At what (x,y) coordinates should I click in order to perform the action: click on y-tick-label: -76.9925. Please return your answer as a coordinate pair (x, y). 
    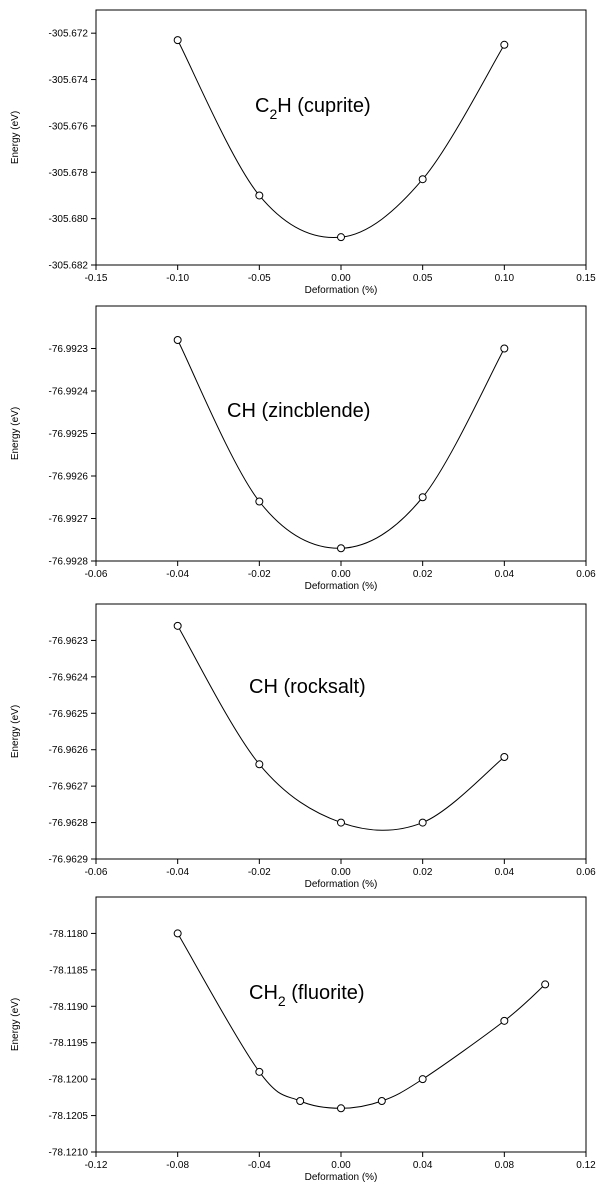
    Looking at the image, I should click on (69, 434).